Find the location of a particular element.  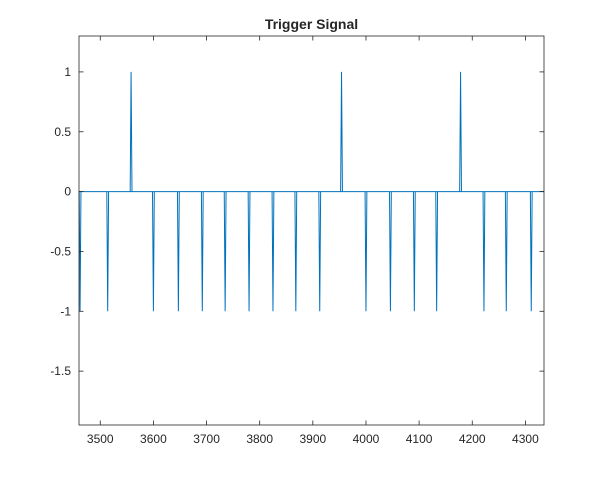

y-tick-label: 0 is located at coordinates (67, 192).